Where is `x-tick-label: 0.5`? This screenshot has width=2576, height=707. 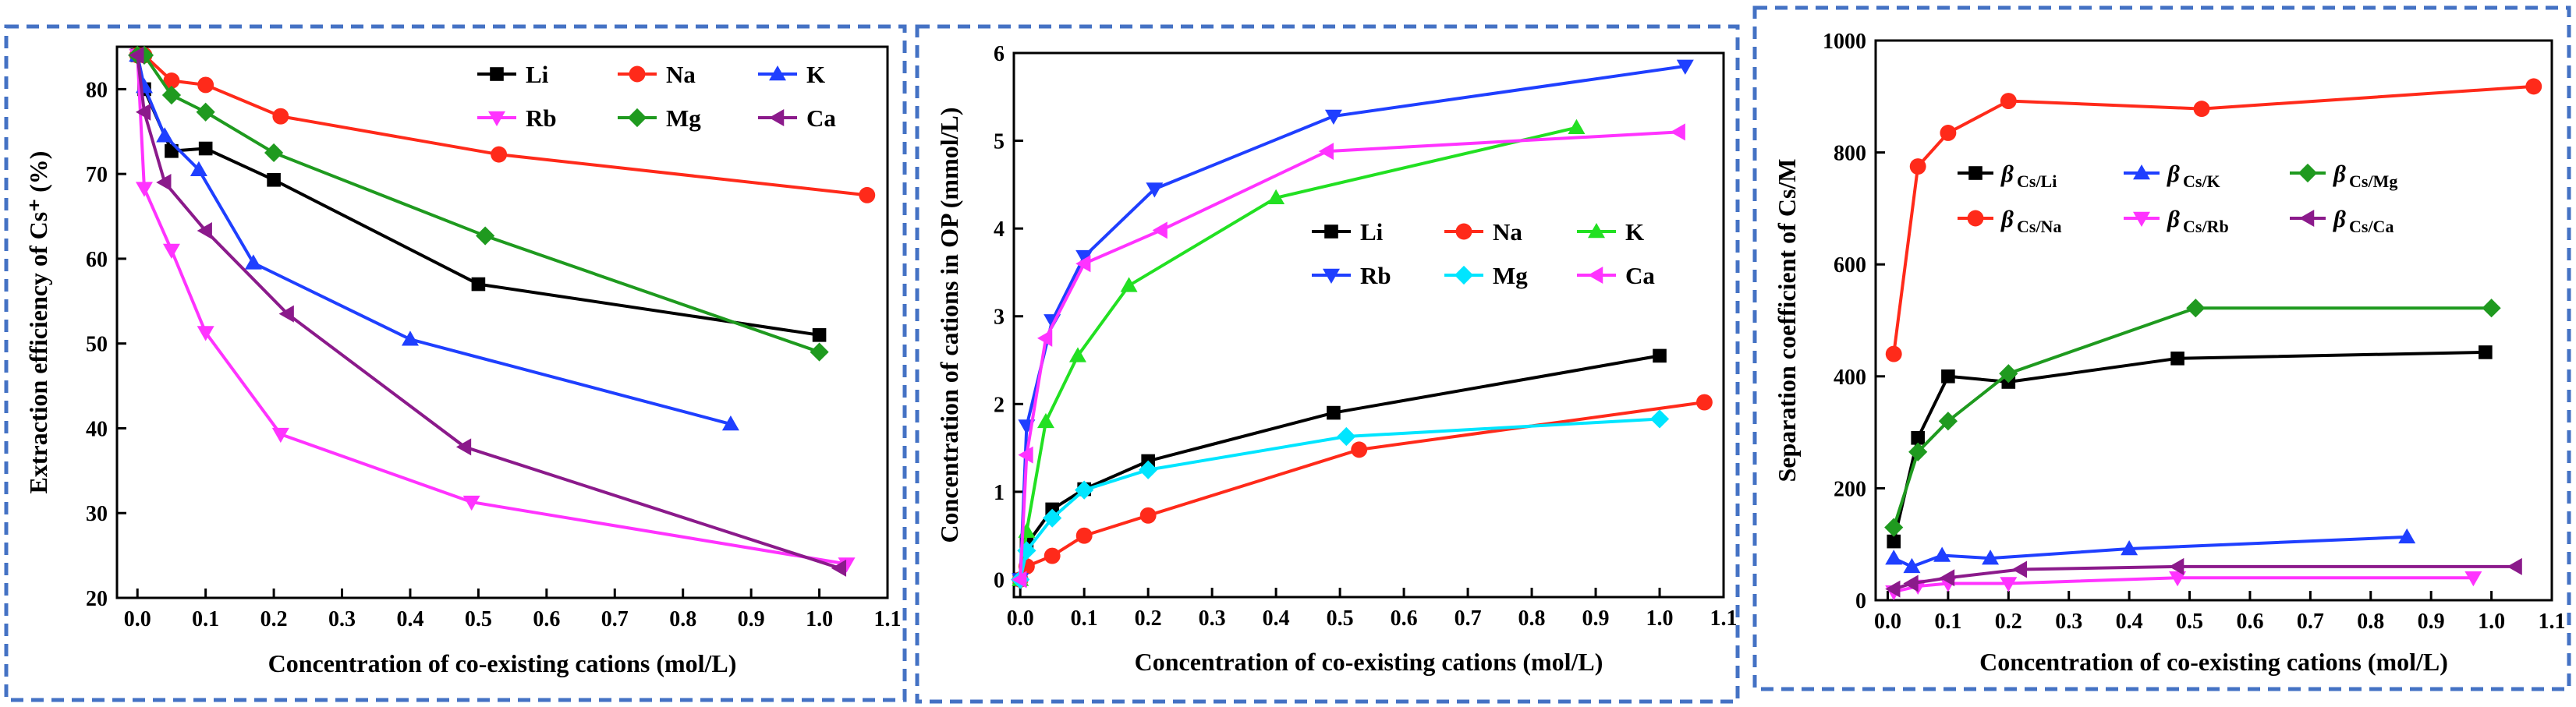
x-tick-label: 0.5 is located at coordinates (2189, 622).